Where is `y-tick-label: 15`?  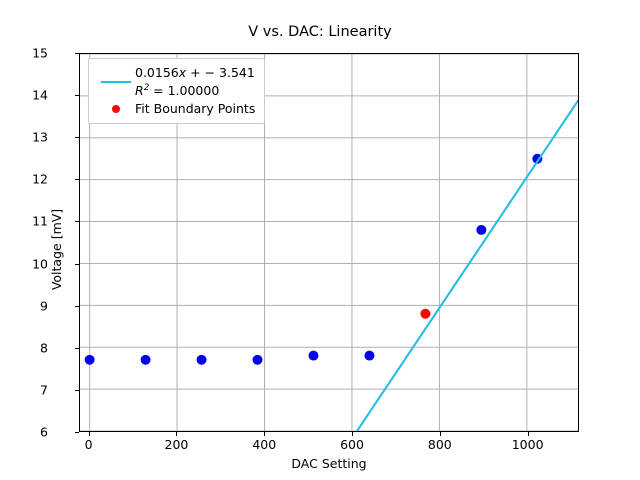 y-tick-label: 15 is located at coordinates (40, 53).